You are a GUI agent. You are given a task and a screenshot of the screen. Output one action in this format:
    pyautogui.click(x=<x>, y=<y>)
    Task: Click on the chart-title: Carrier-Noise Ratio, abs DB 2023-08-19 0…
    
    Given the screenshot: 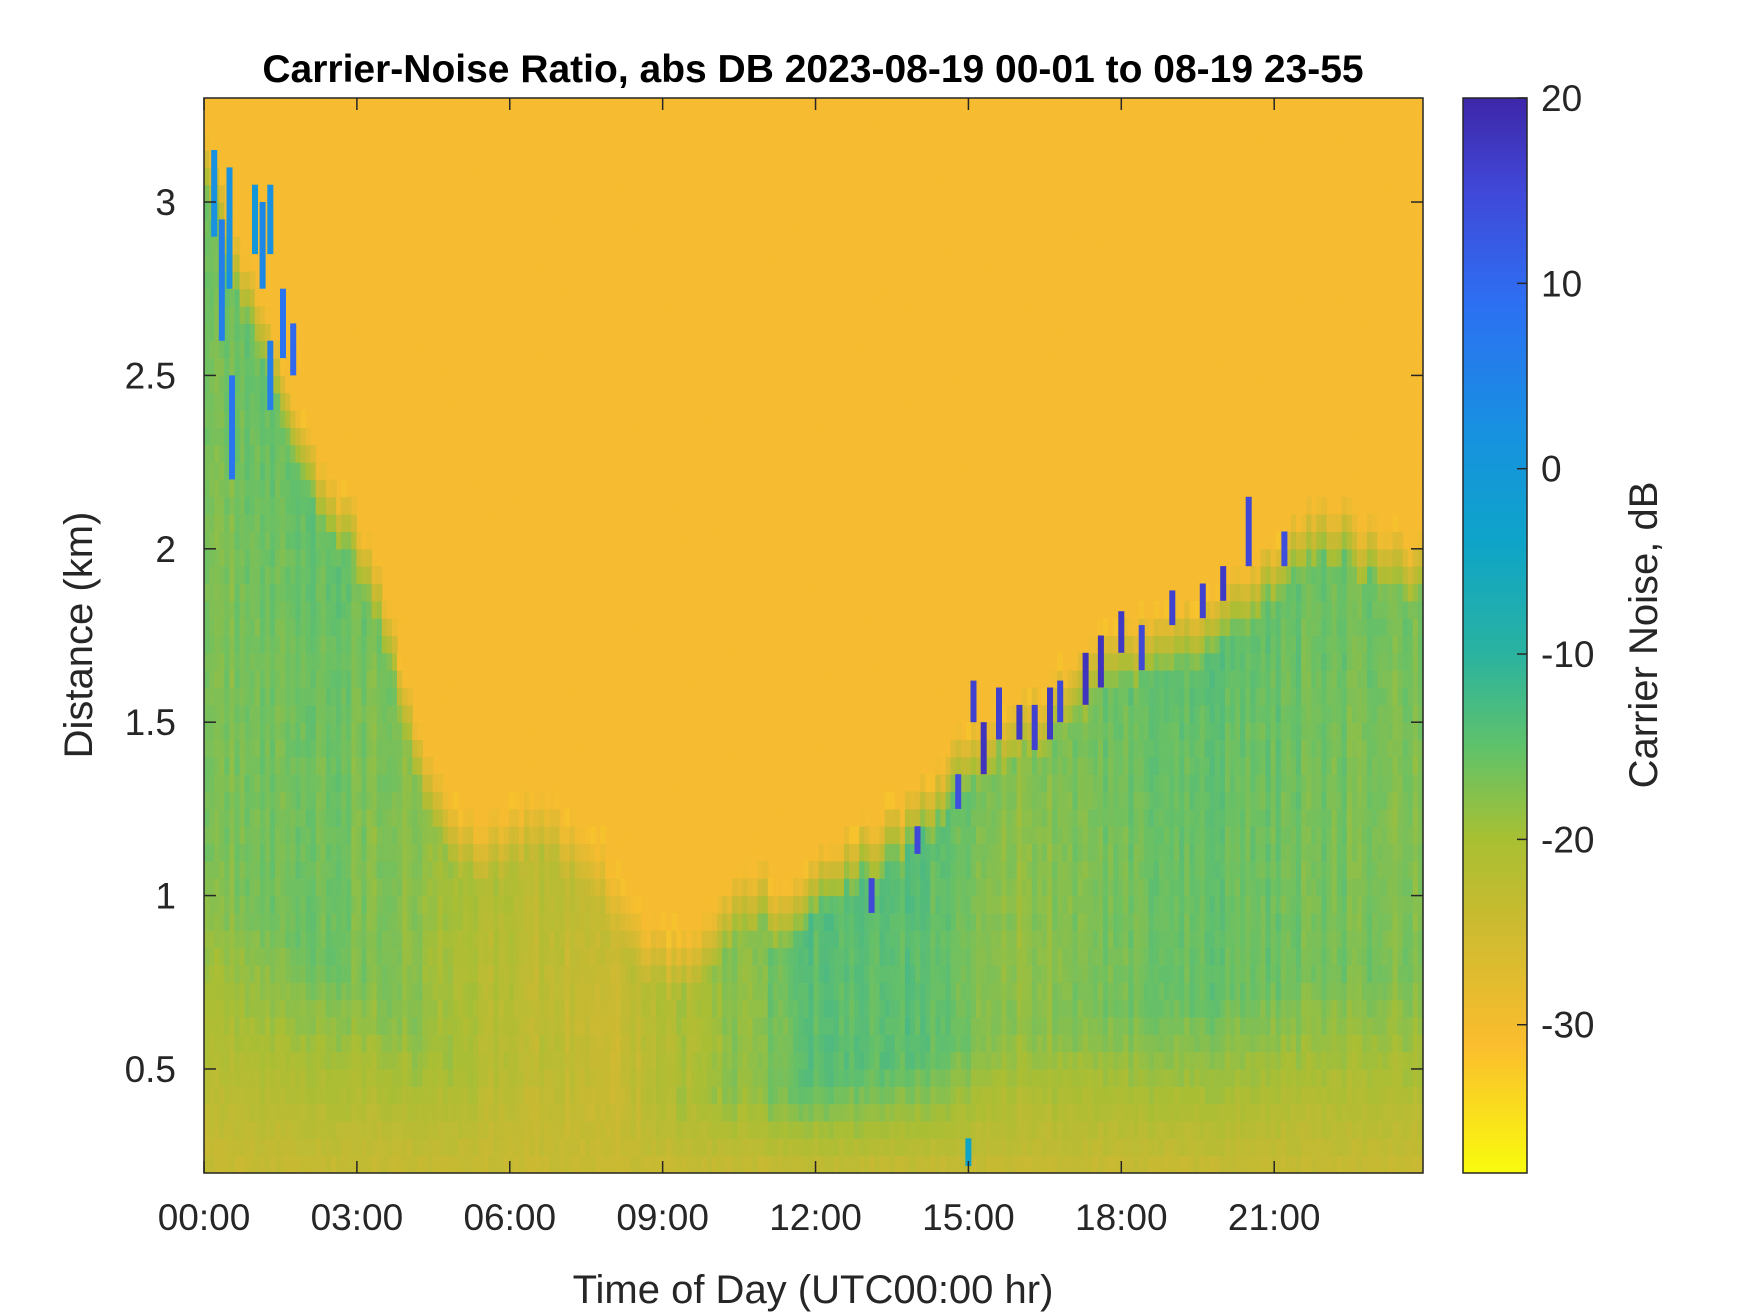 What is the action you would take?
    pyautogui.click(x=812, y=69)
    